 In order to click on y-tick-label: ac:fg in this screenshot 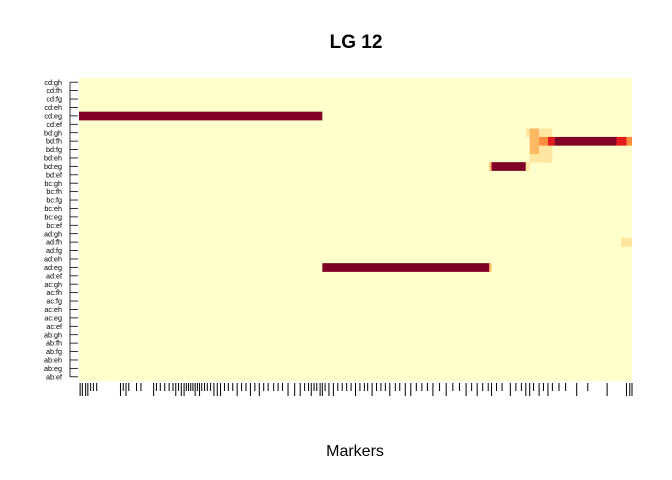, I will do `click(54, 301)`.